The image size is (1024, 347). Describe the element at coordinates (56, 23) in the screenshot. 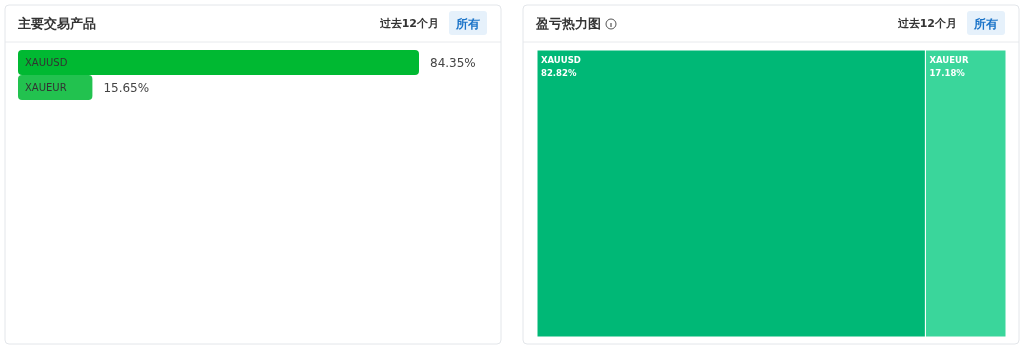

I see `chart-title: 主要交易产品` at that location.